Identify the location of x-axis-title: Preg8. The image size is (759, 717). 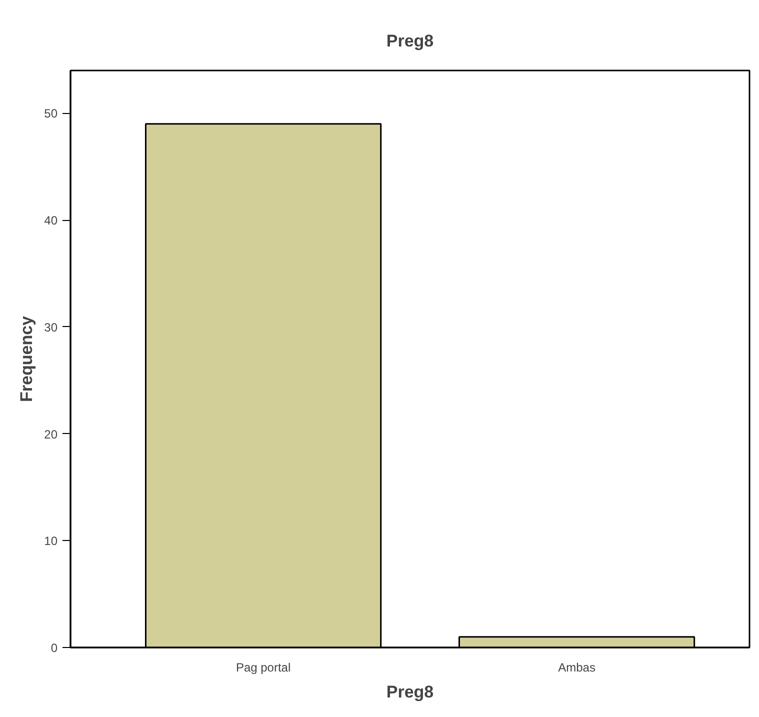
(410, 692).